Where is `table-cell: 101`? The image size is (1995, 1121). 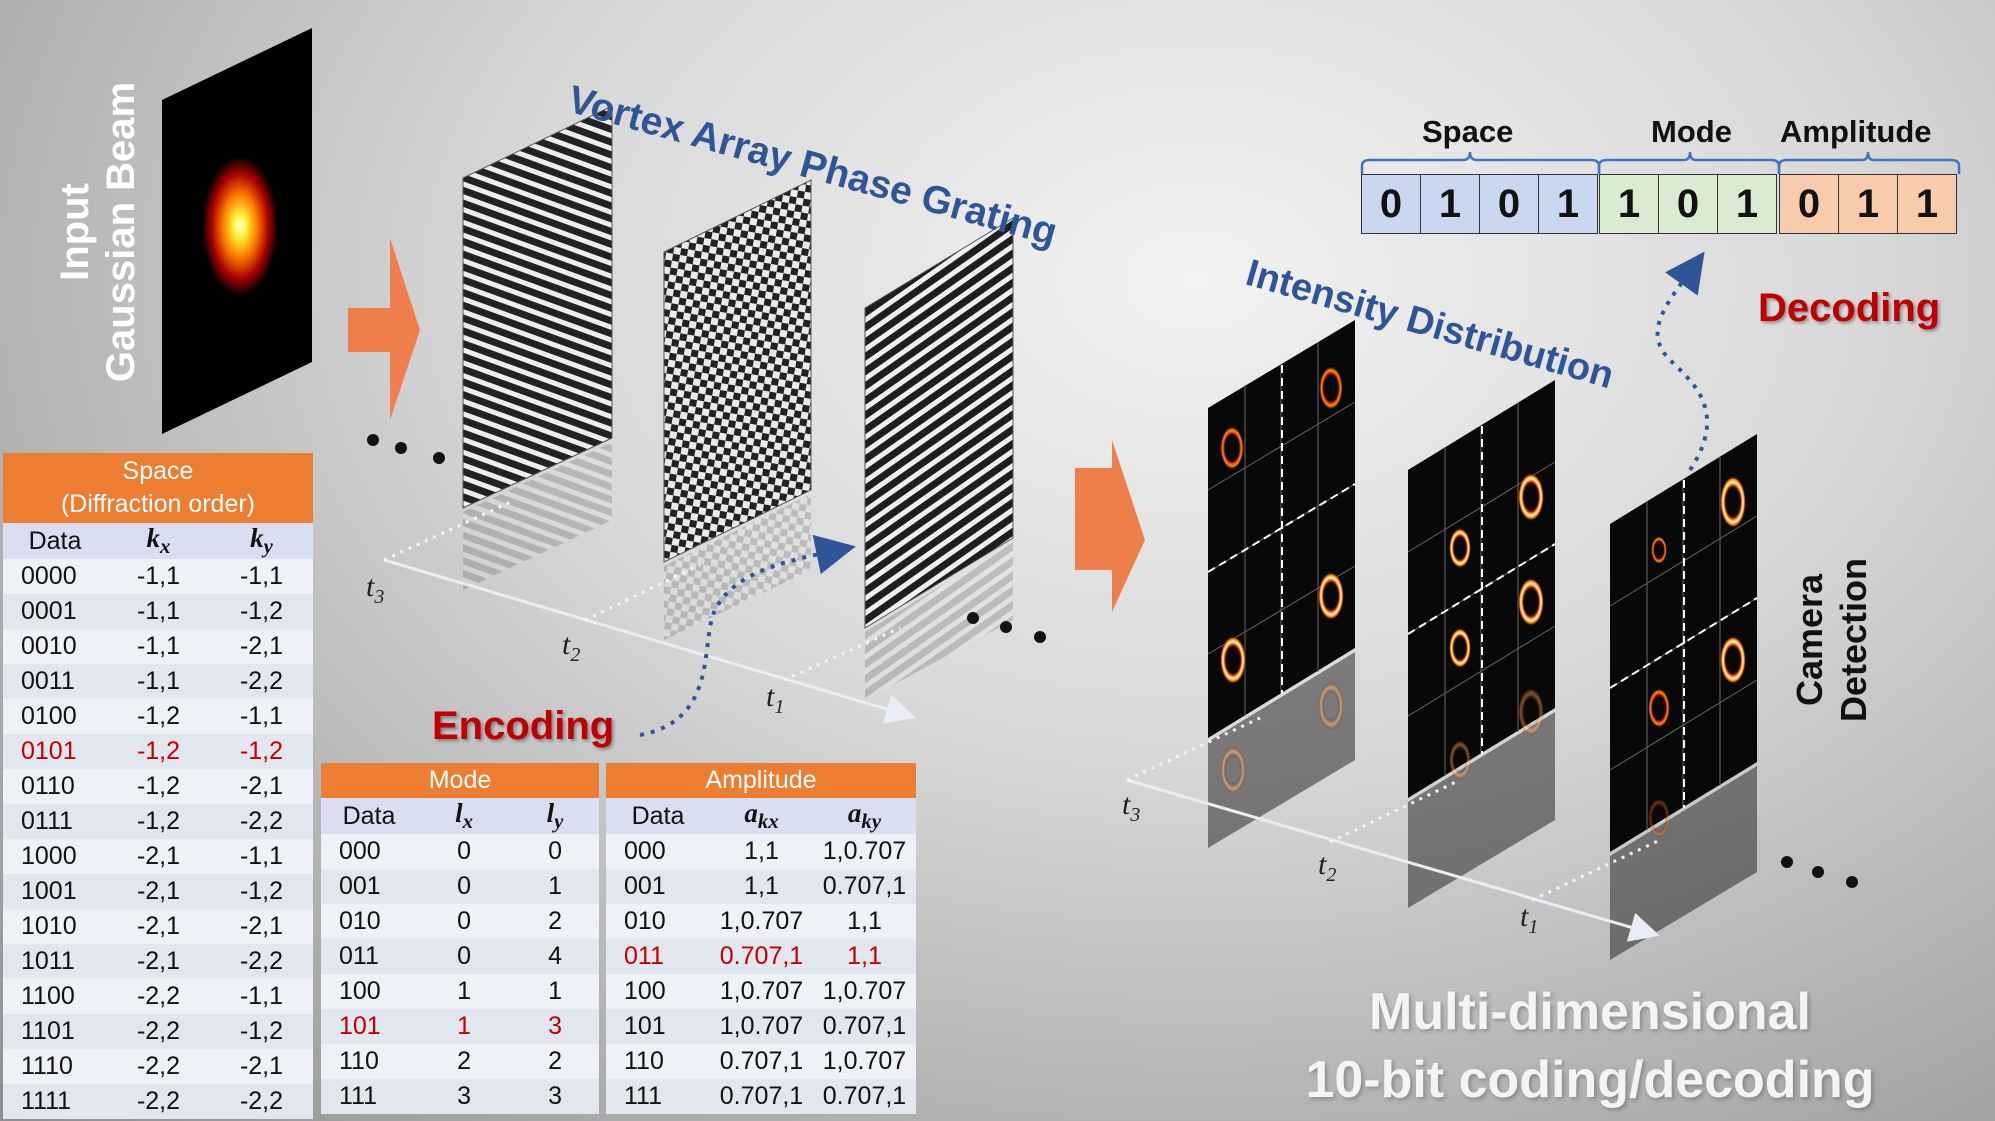 table-cell: 101 is located at coordinates (369, 1026).